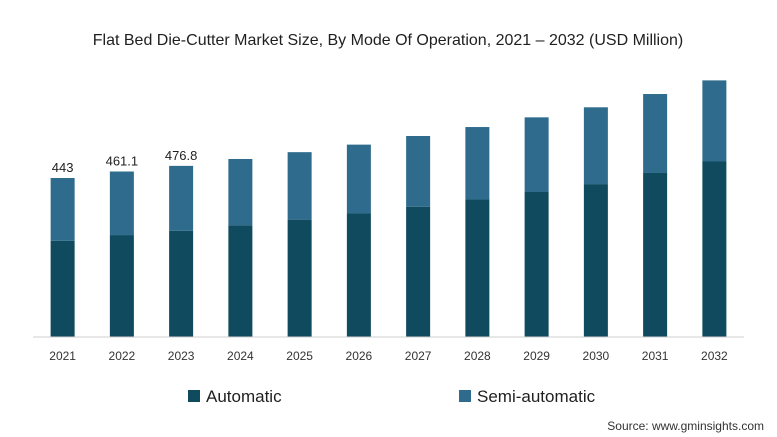  I want to click on bar-automatic-2024, so click(240, 281).